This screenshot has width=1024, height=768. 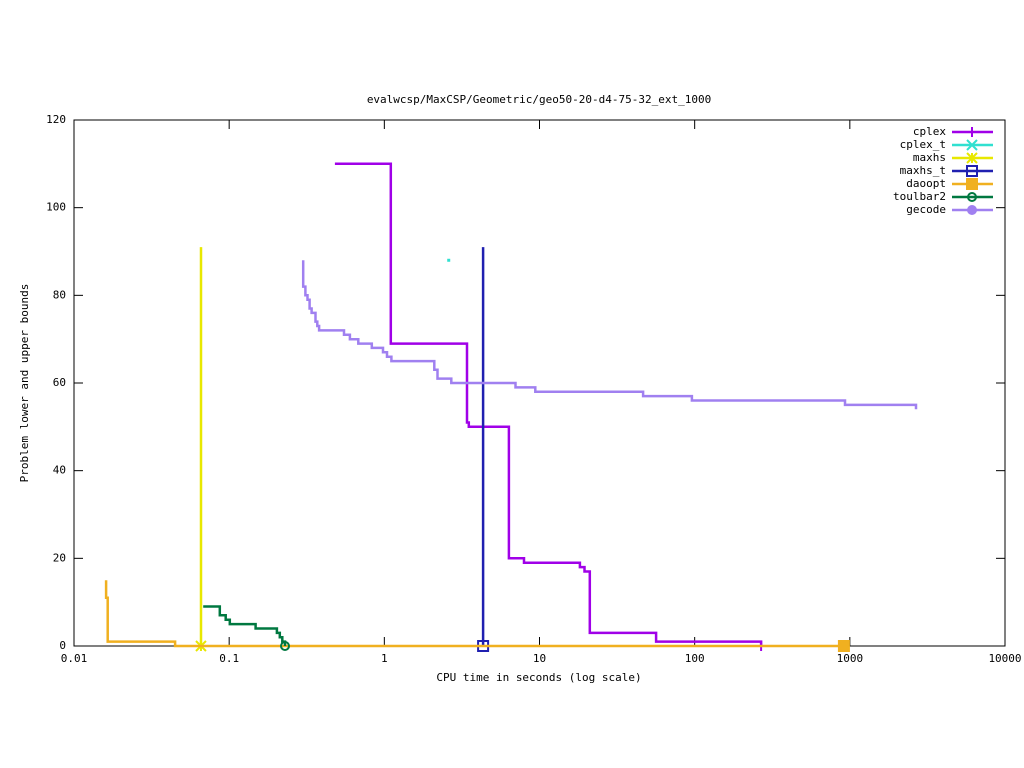 What do you see at coordinates (926, 183) in the screenshot?
I see `legend-label: daoopt` at bounding box center [926, 183].